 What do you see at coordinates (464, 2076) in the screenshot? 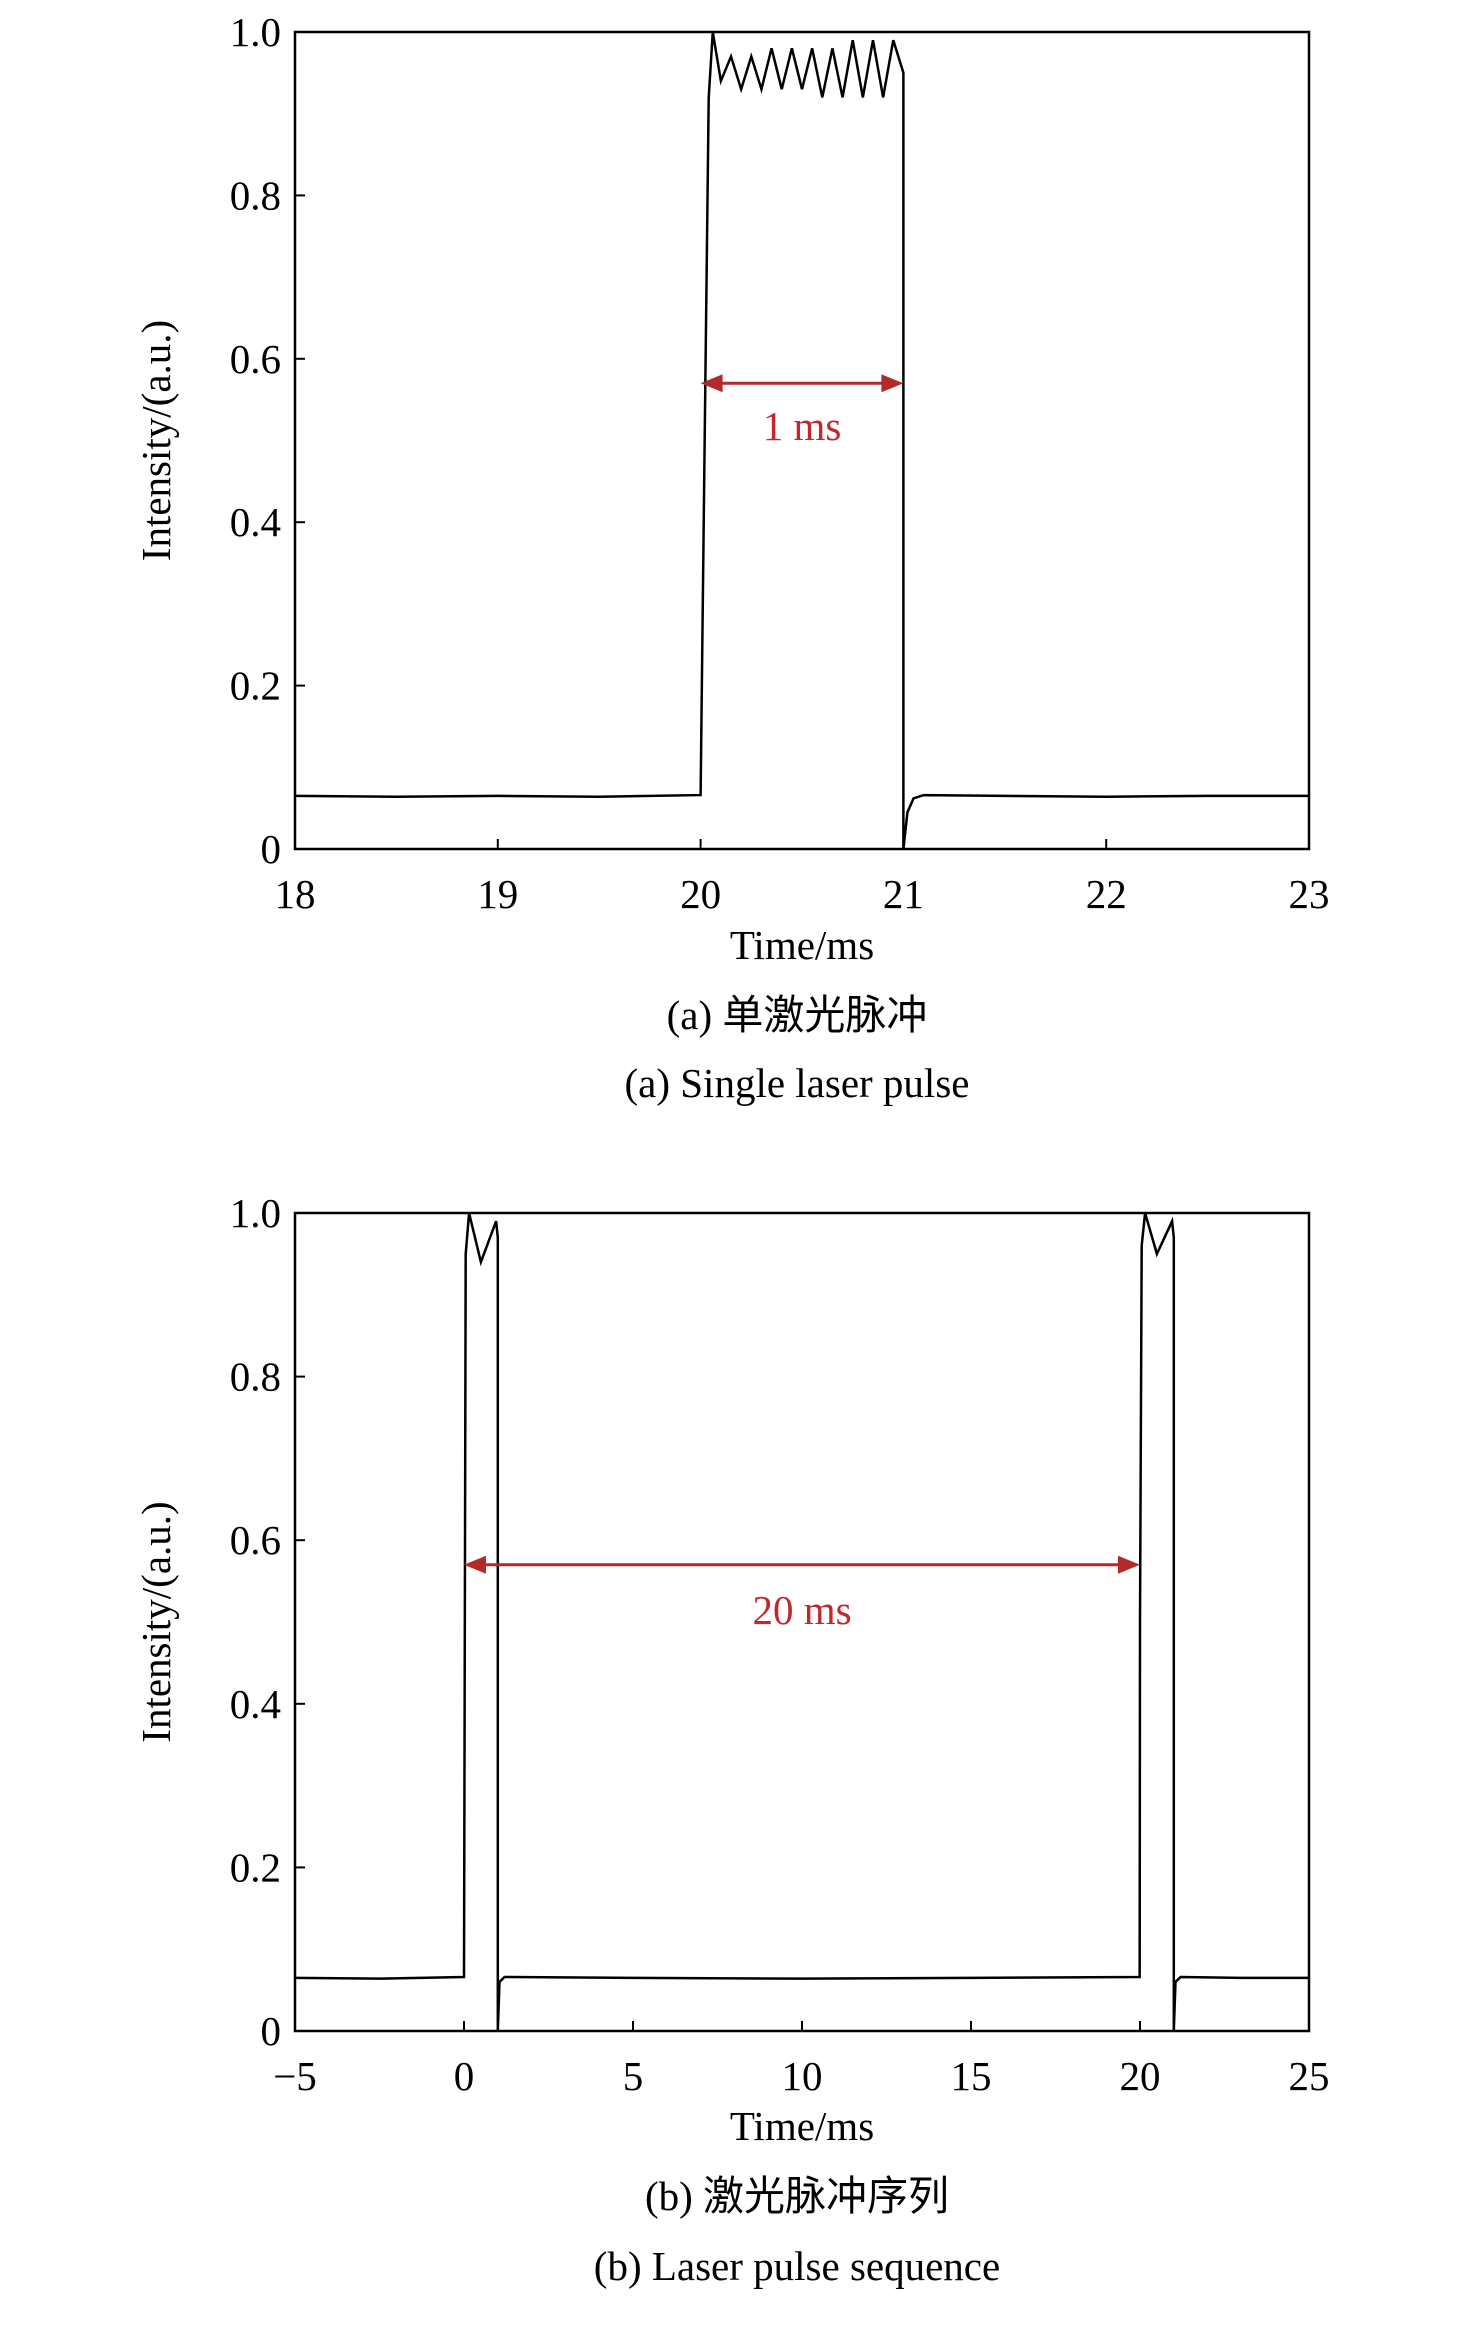
I see `x-tick-label: 0` at bounding box center [464, 2076].